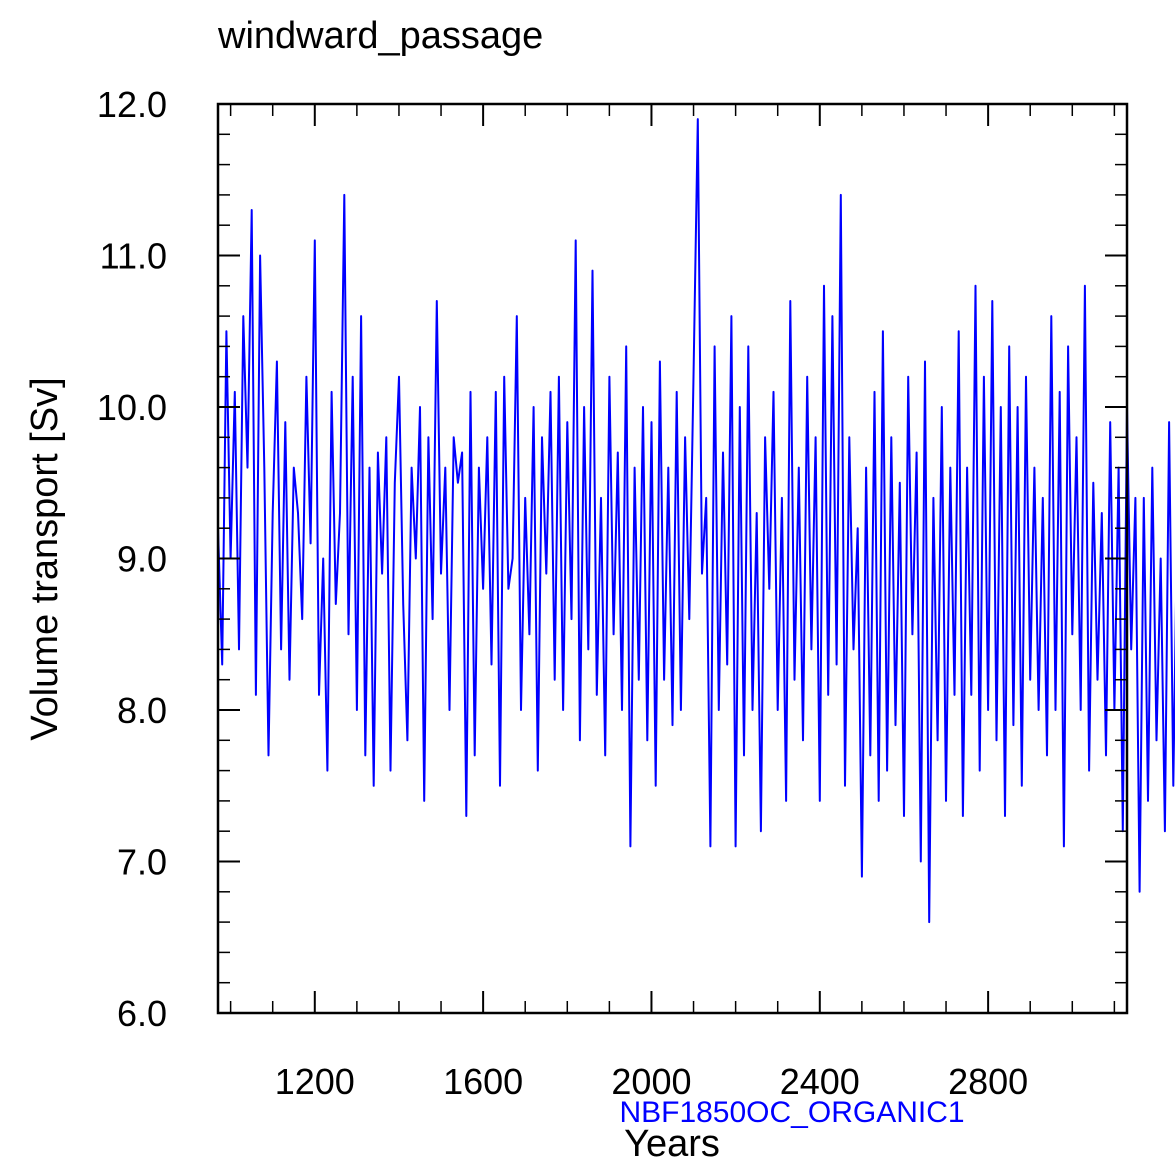  I want to click on y-tick-label: 11.0, so click(133, 256).